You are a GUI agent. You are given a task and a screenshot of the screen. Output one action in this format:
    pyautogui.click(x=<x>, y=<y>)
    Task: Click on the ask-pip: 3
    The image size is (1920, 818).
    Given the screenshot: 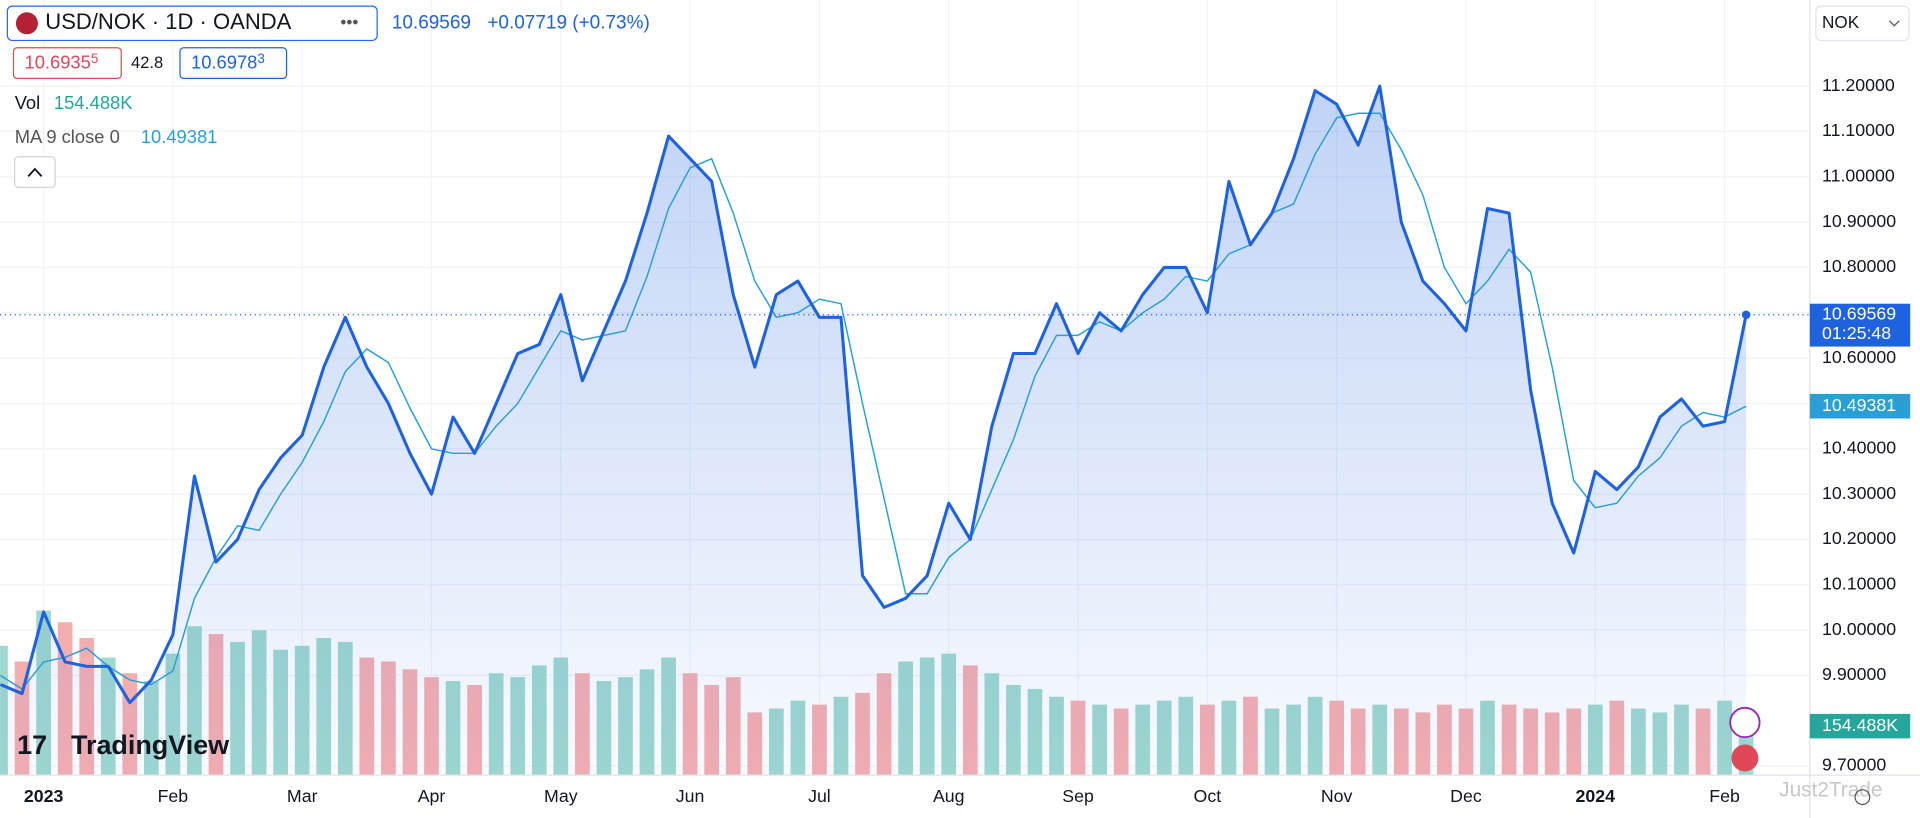 What is the action you would take?
    pyautogui.click(x=260, y=57)
    